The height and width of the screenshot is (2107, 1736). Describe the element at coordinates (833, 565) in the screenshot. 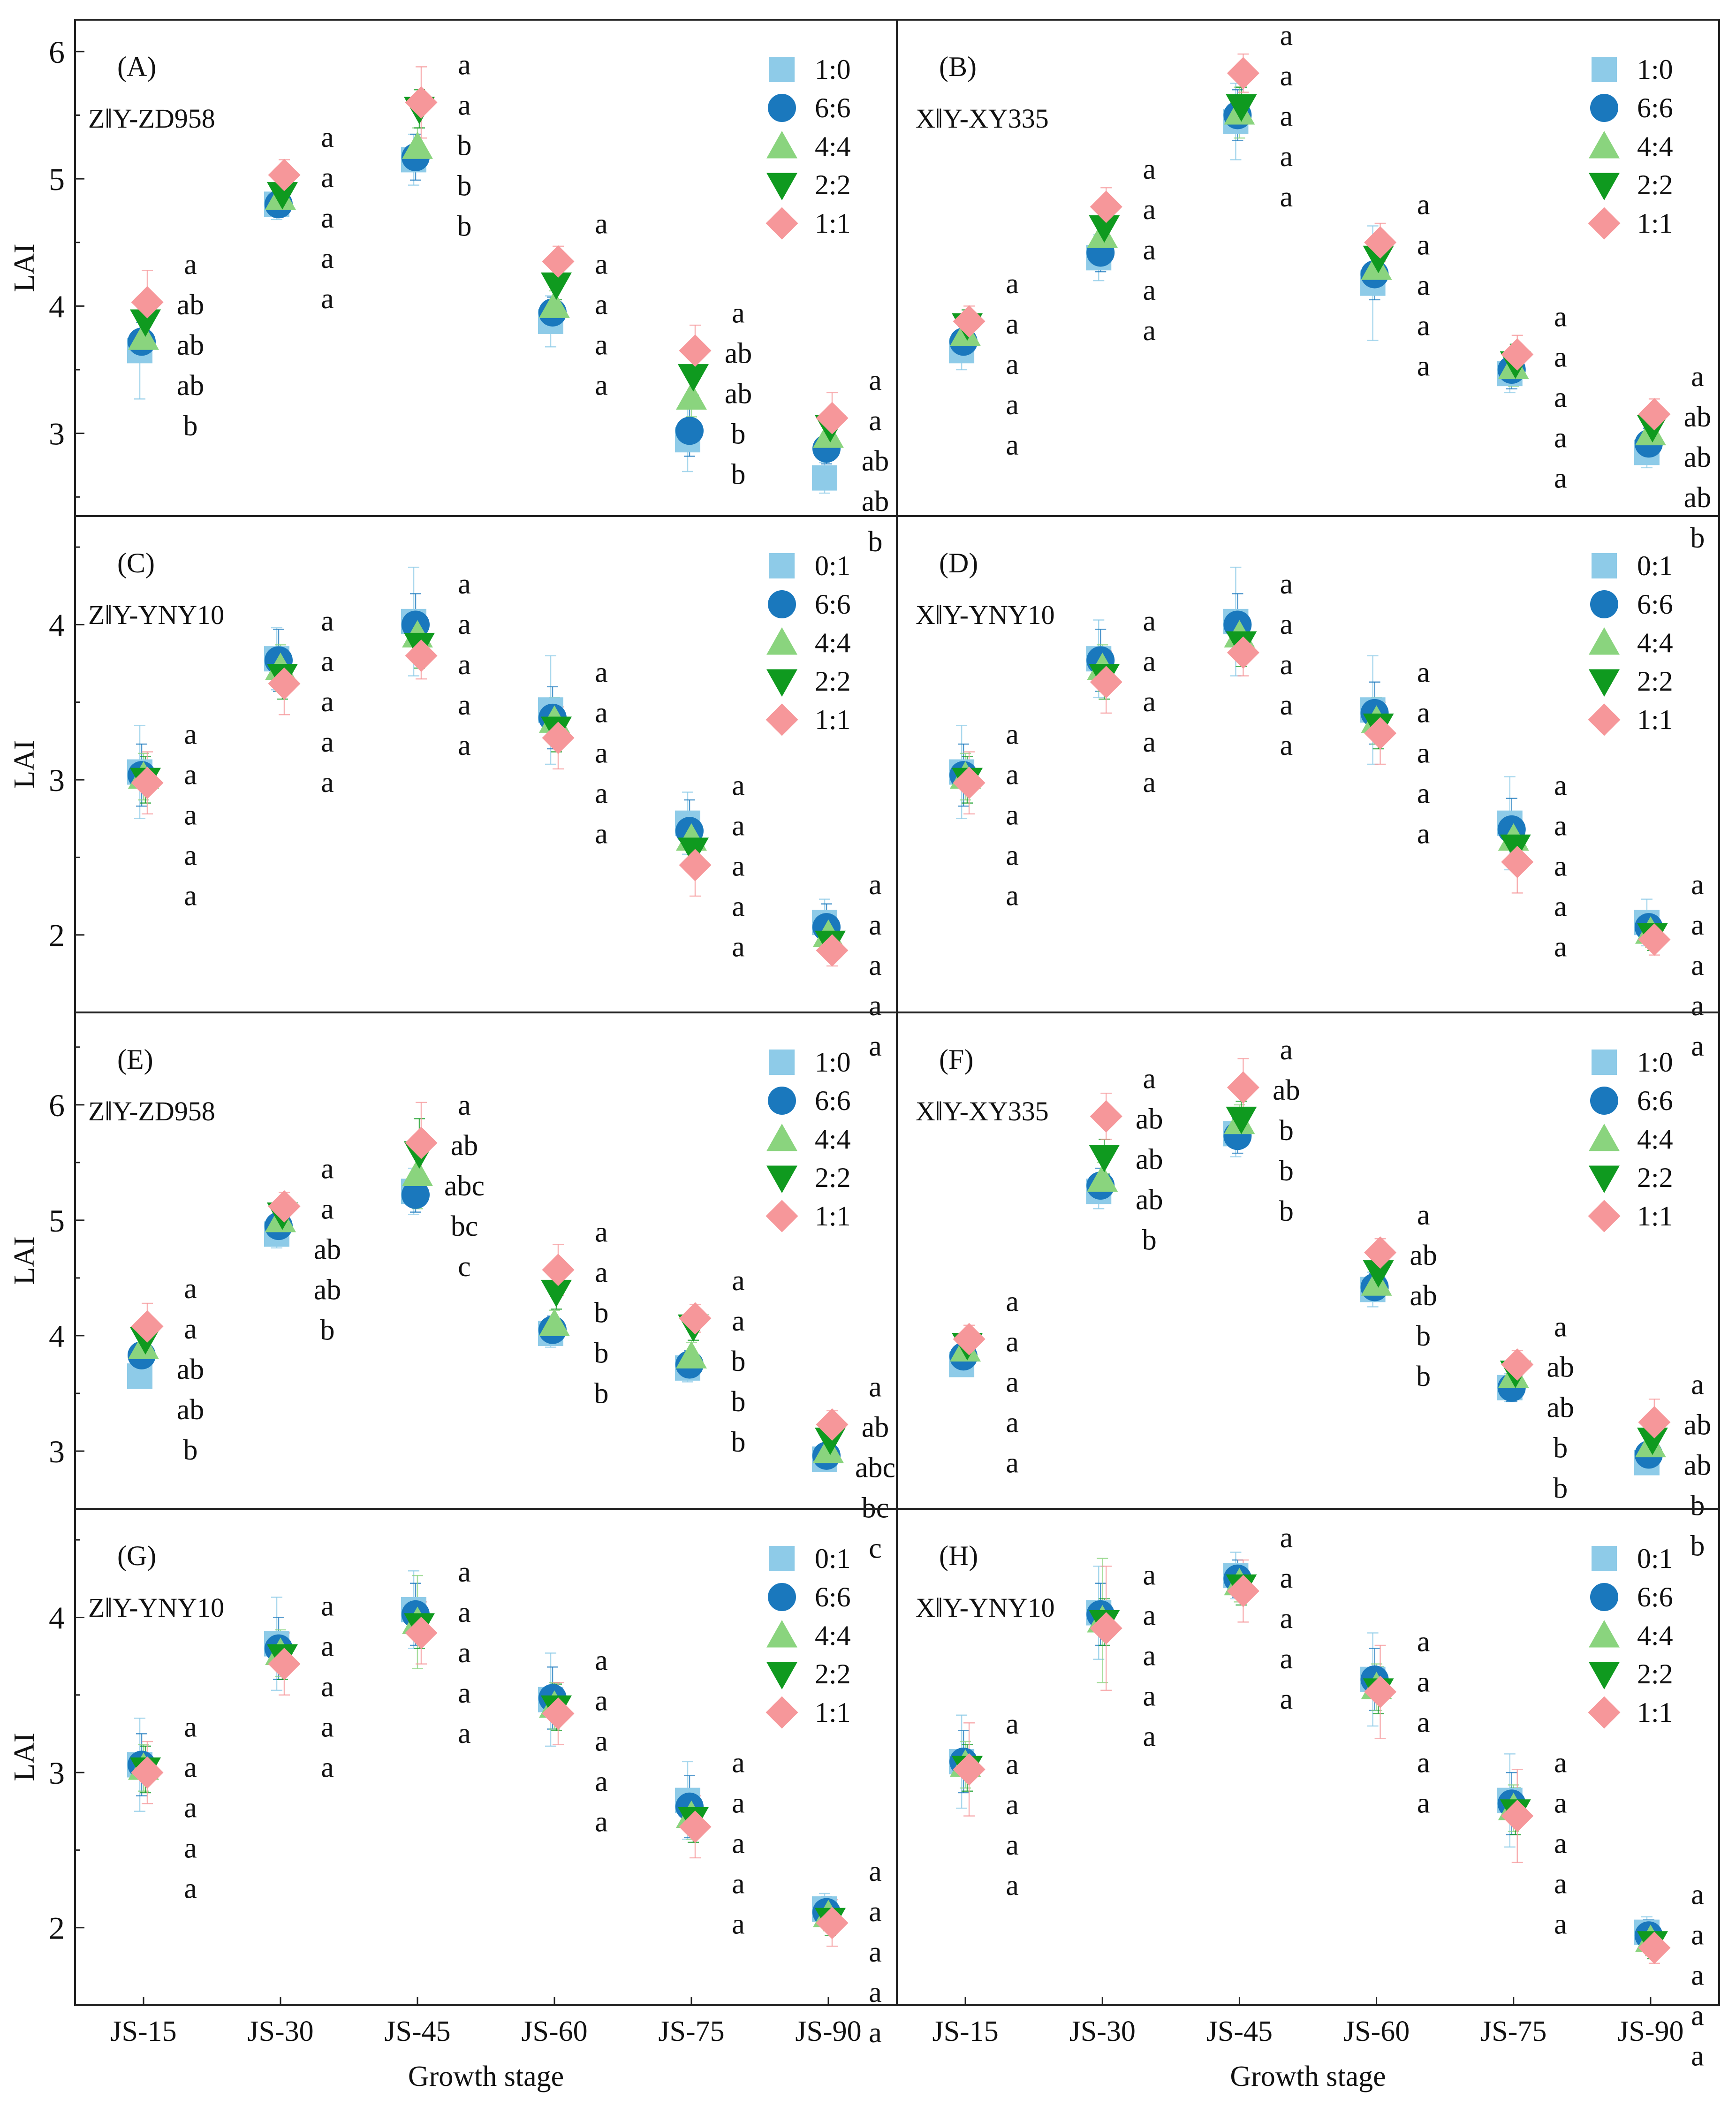

I see `legend-label: 0:1` at that location.